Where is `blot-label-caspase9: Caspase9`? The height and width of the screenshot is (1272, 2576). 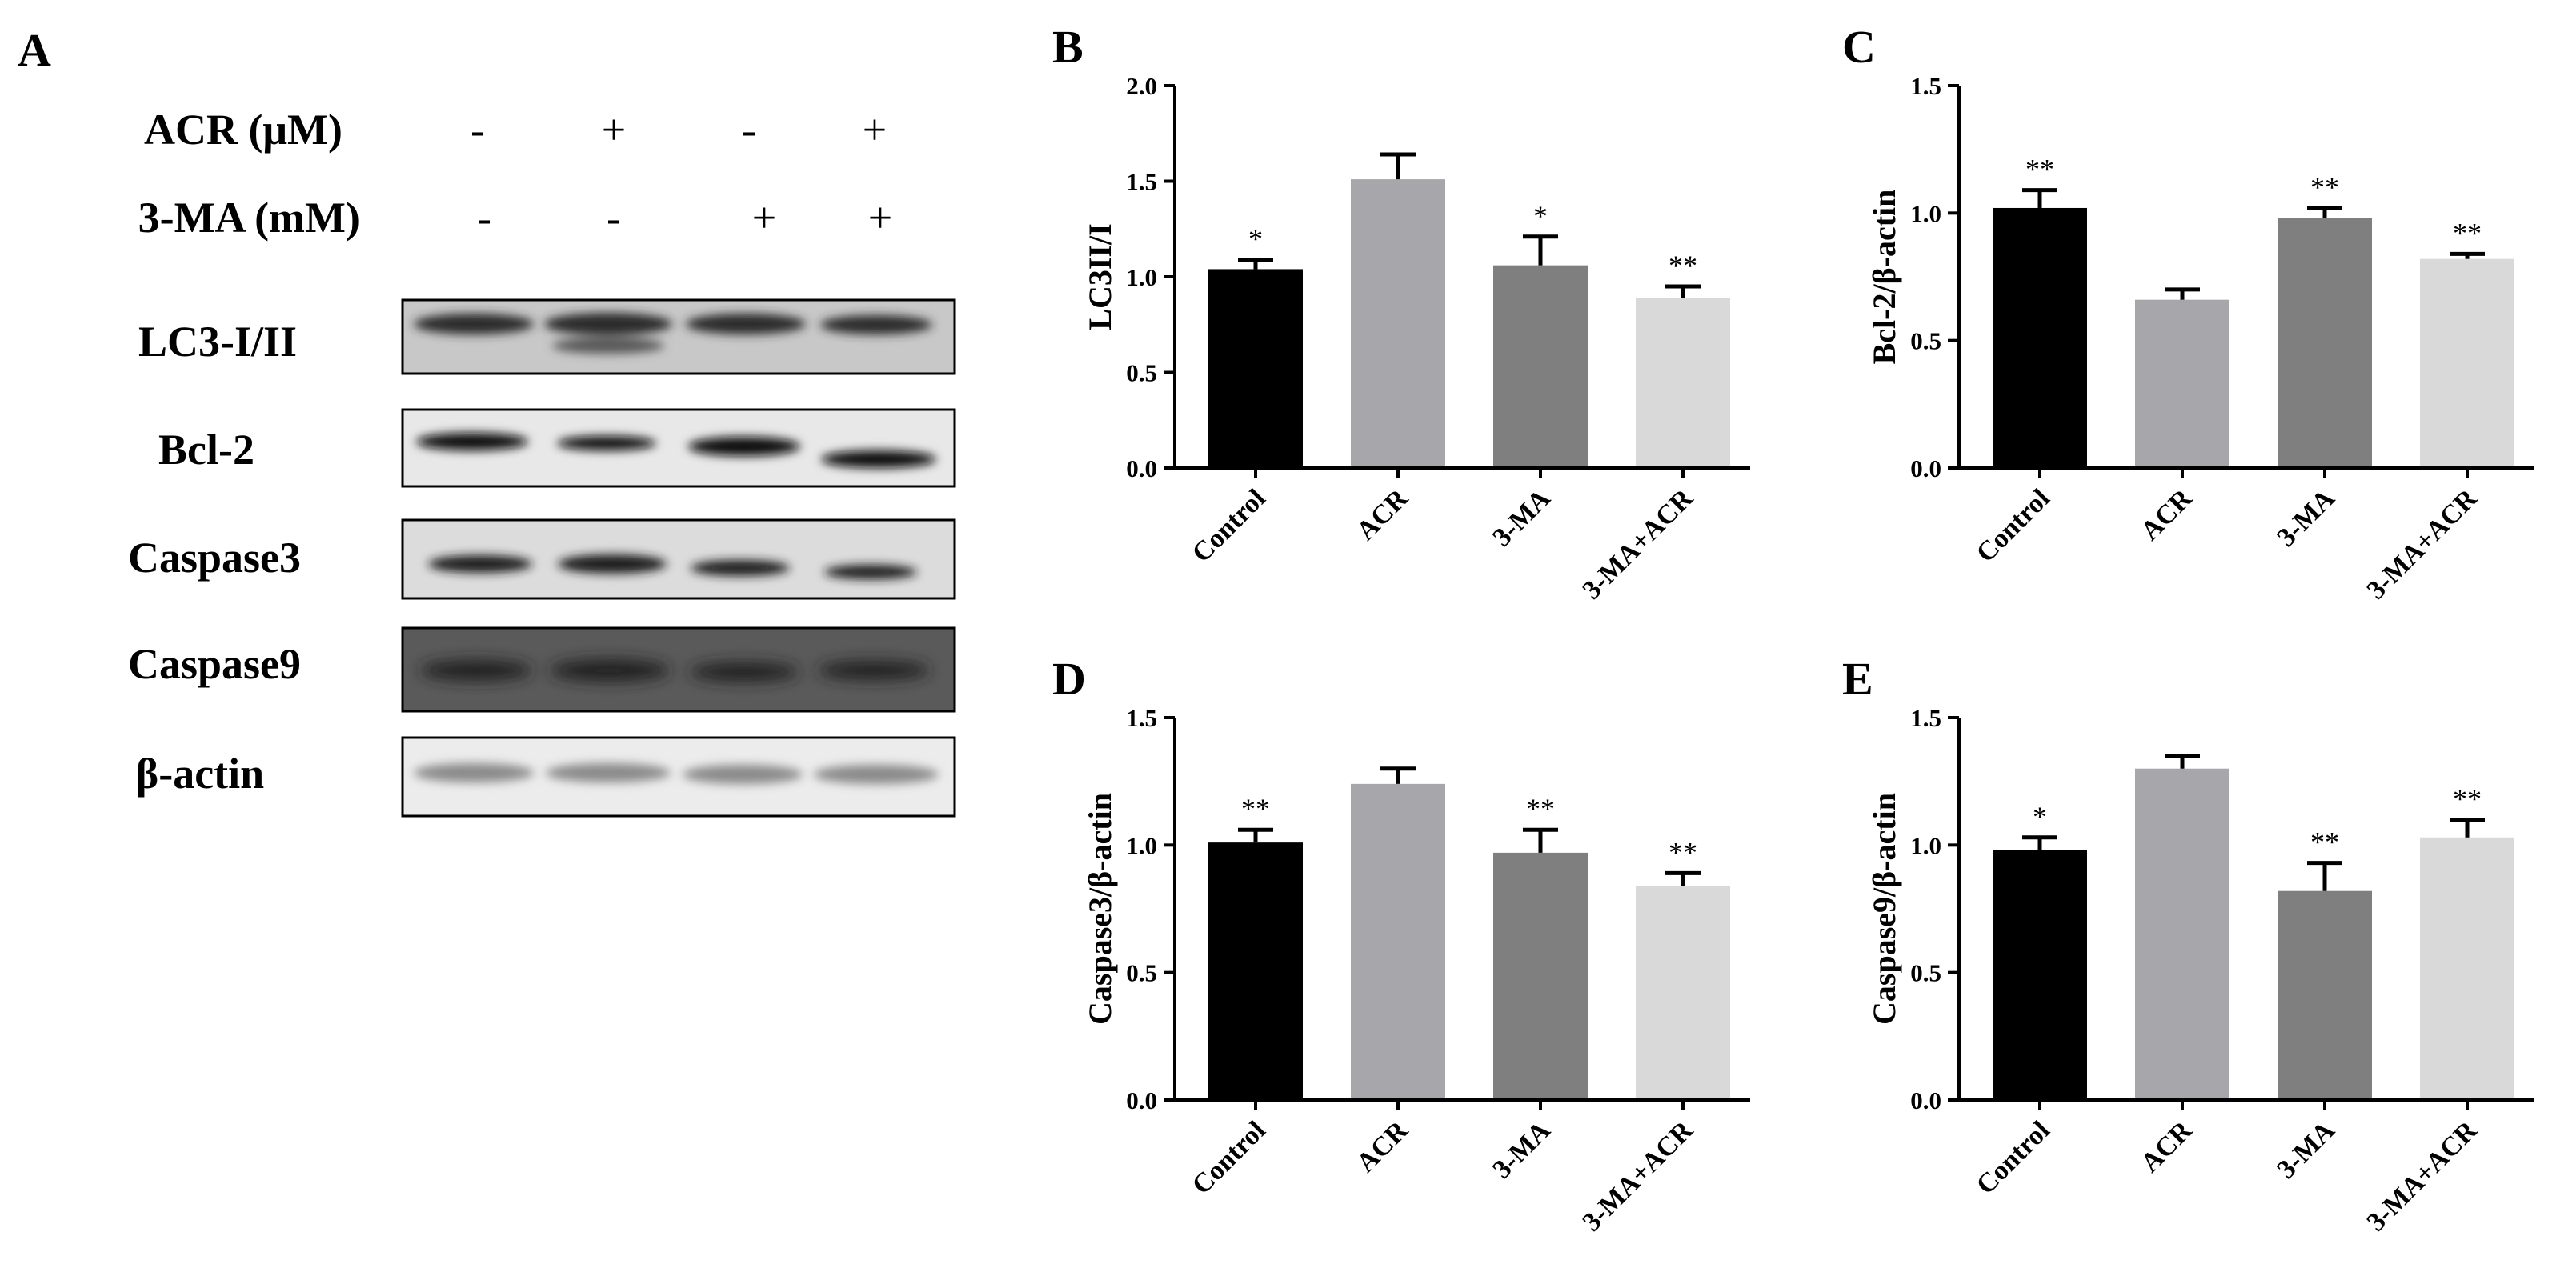 blot-label-caspase9: Caspase9 is located at coordinates (214, 664).